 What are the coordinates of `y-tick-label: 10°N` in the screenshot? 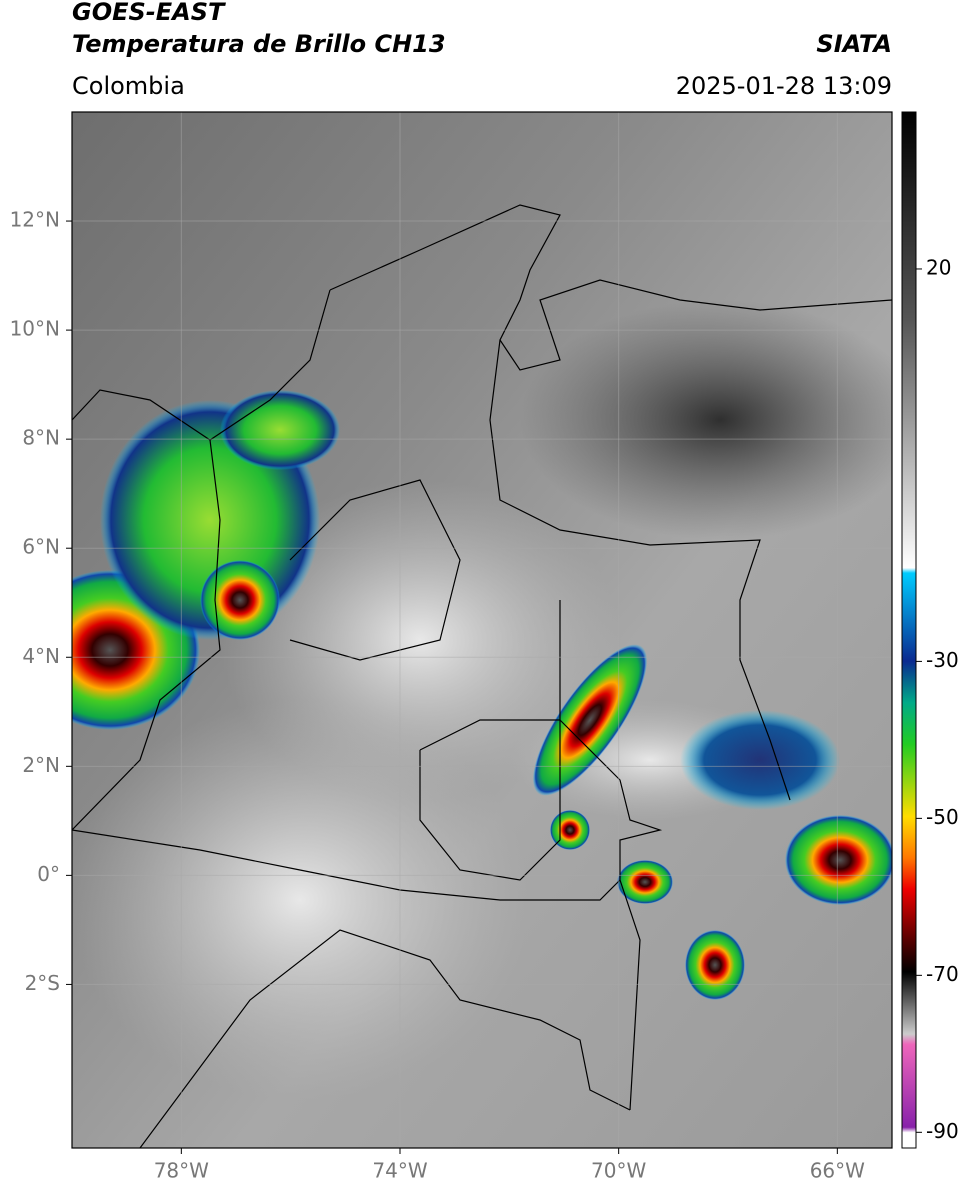 It's located at (35, 329).